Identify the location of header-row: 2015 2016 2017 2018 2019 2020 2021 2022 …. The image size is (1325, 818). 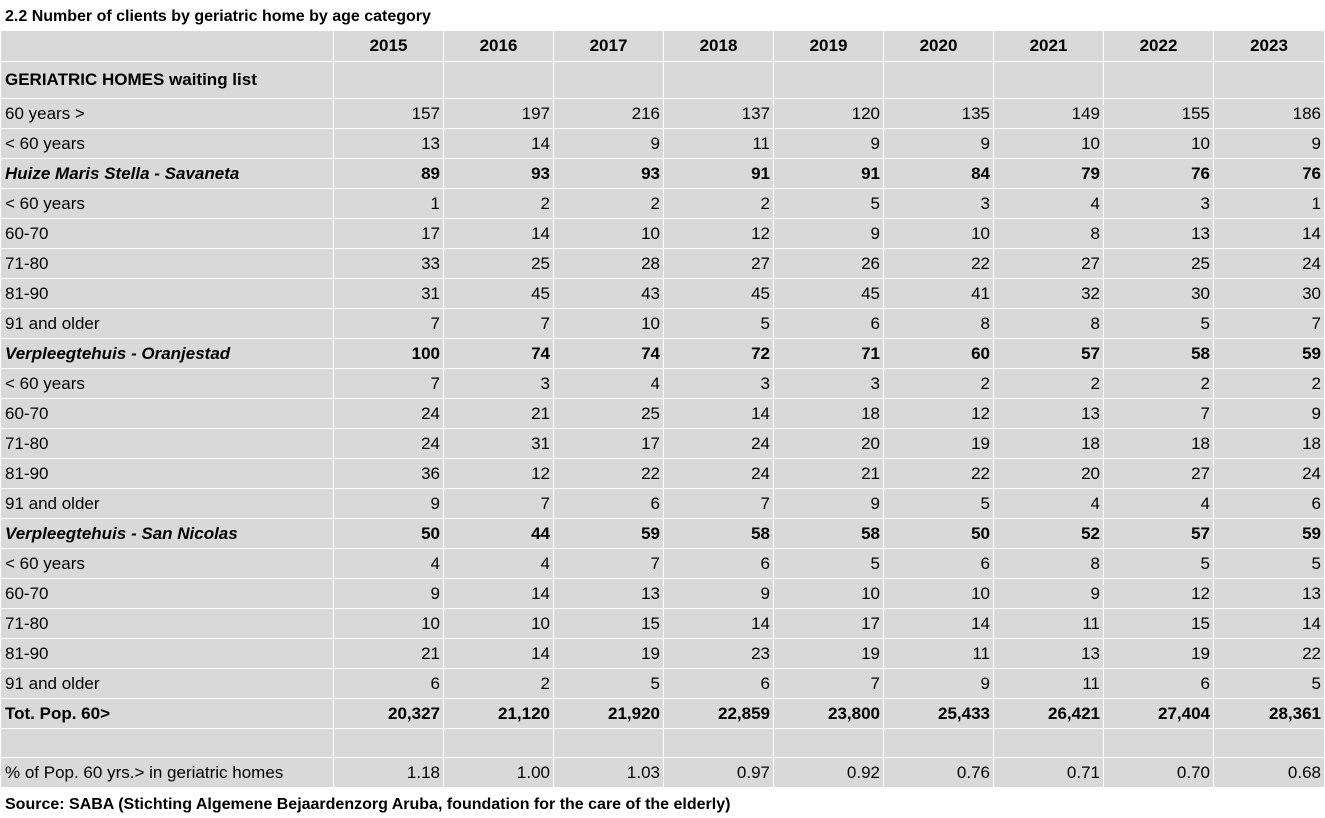
(662, 46).